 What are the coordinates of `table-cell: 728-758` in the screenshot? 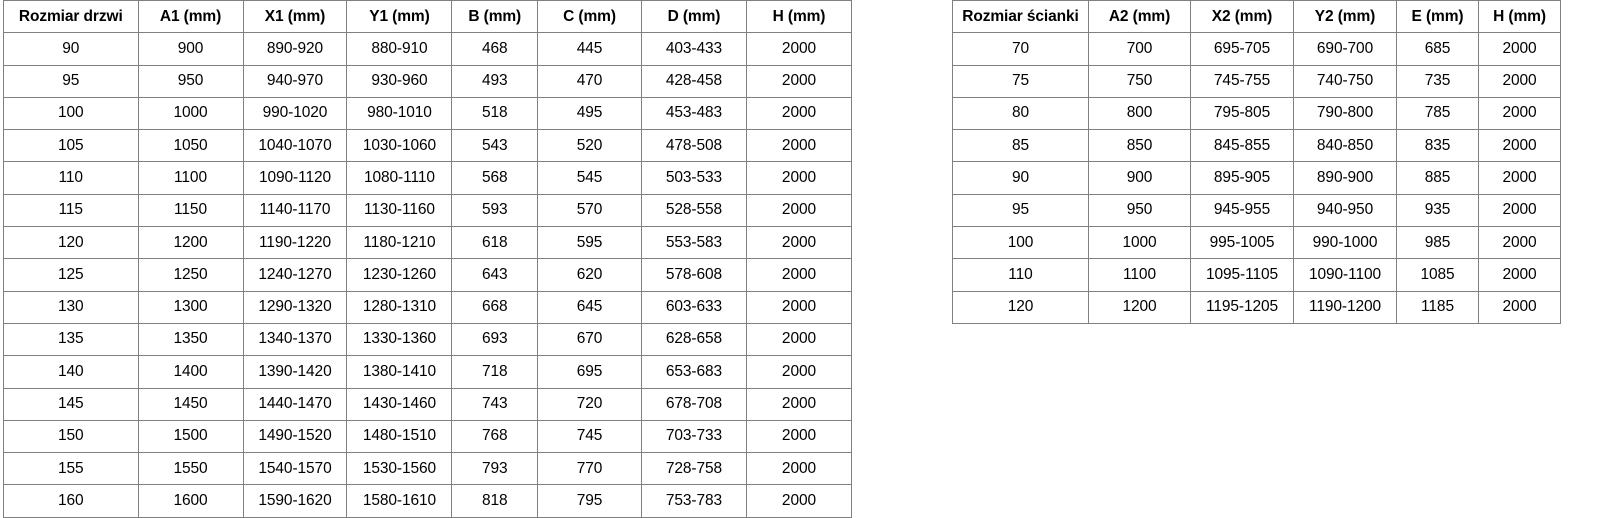 It's located at (693, 469).